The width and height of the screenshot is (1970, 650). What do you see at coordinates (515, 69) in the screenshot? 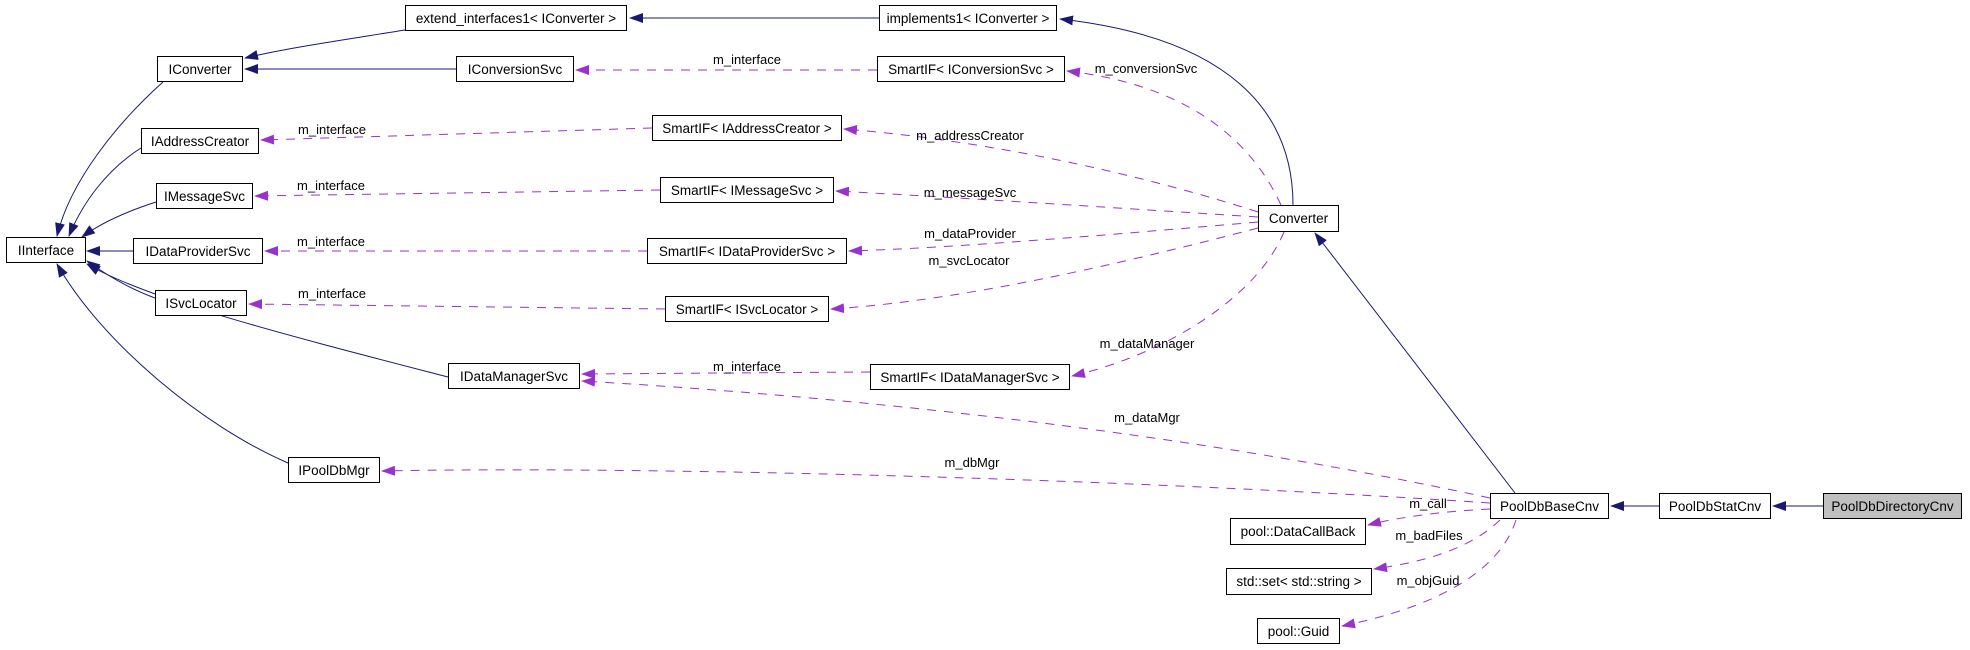
I see `node-iconversionsvc: IConversionSvc` at bounding box center [515, 69].